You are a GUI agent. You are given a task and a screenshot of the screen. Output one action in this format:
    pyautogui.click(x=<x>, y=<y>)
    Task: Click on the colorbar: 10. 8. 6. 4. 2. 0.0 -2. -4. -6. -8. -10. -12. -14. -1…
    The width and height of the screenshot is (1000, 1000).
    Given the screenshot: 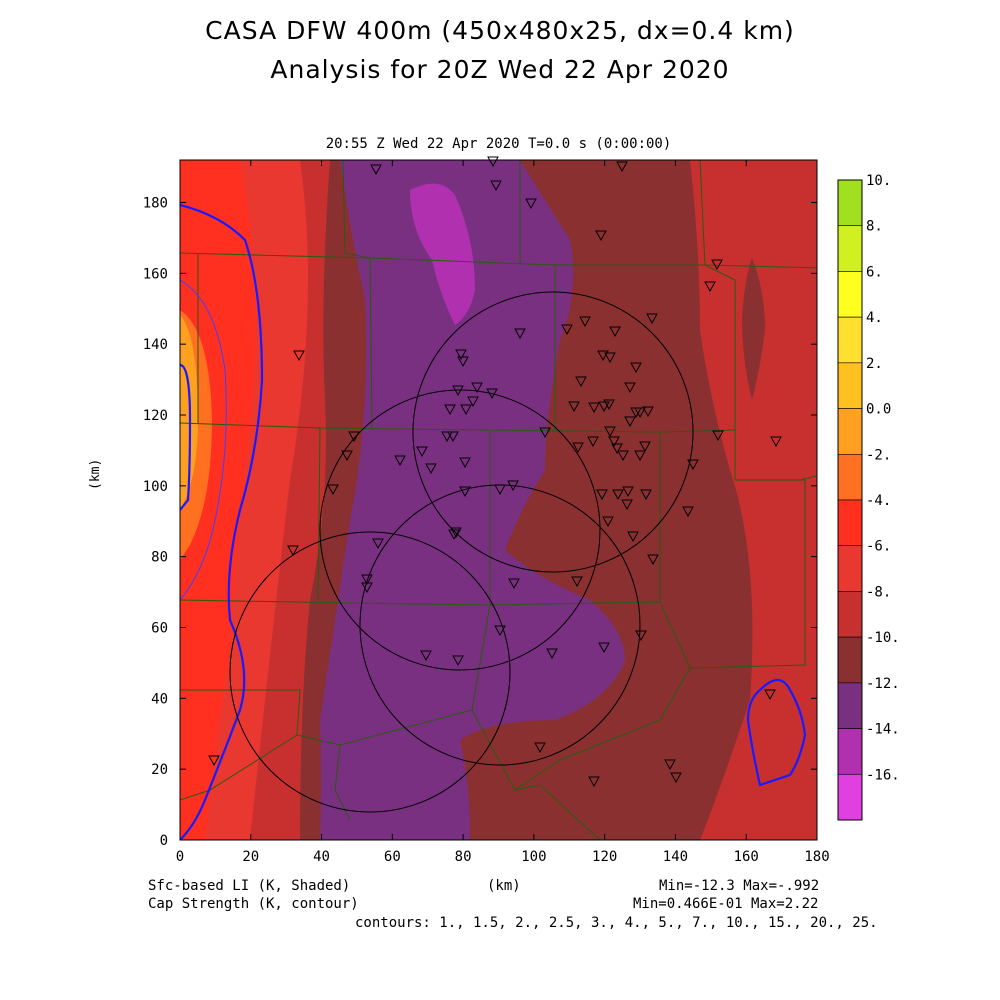 What is the action you would take?
    pyautogui.click(x=868, y=497)
    